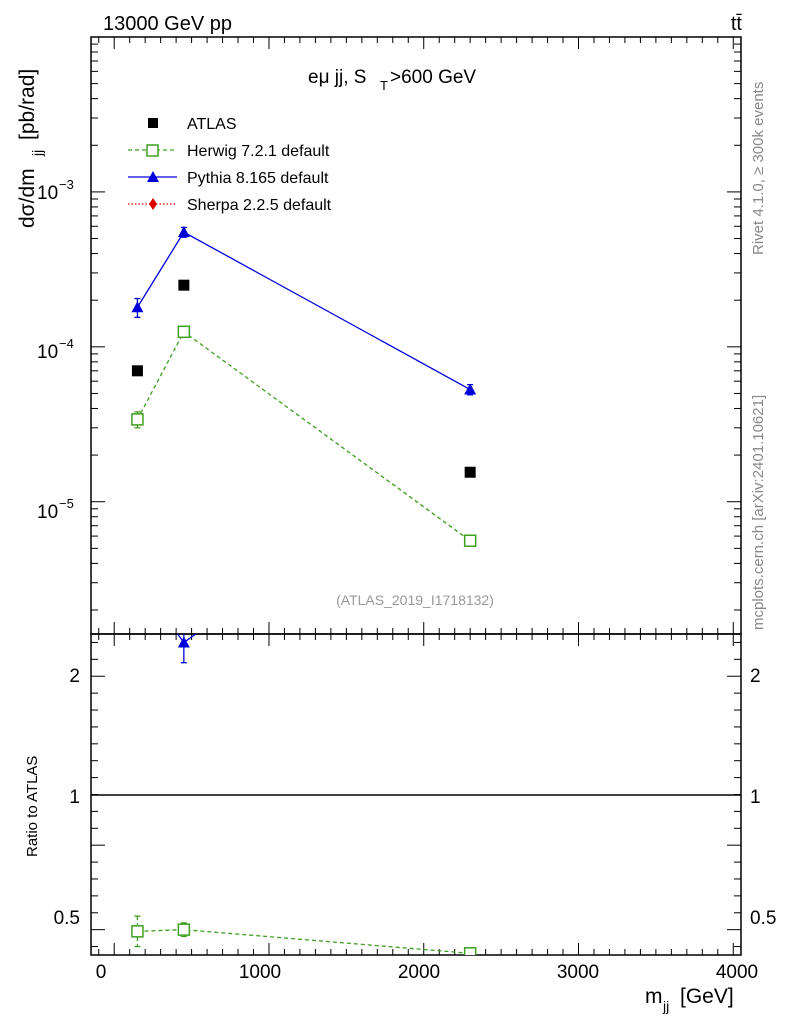 The width and height of the screenshot is (786, 1024). I want to click on x-tick-label-0: 0, so click(101, 972).